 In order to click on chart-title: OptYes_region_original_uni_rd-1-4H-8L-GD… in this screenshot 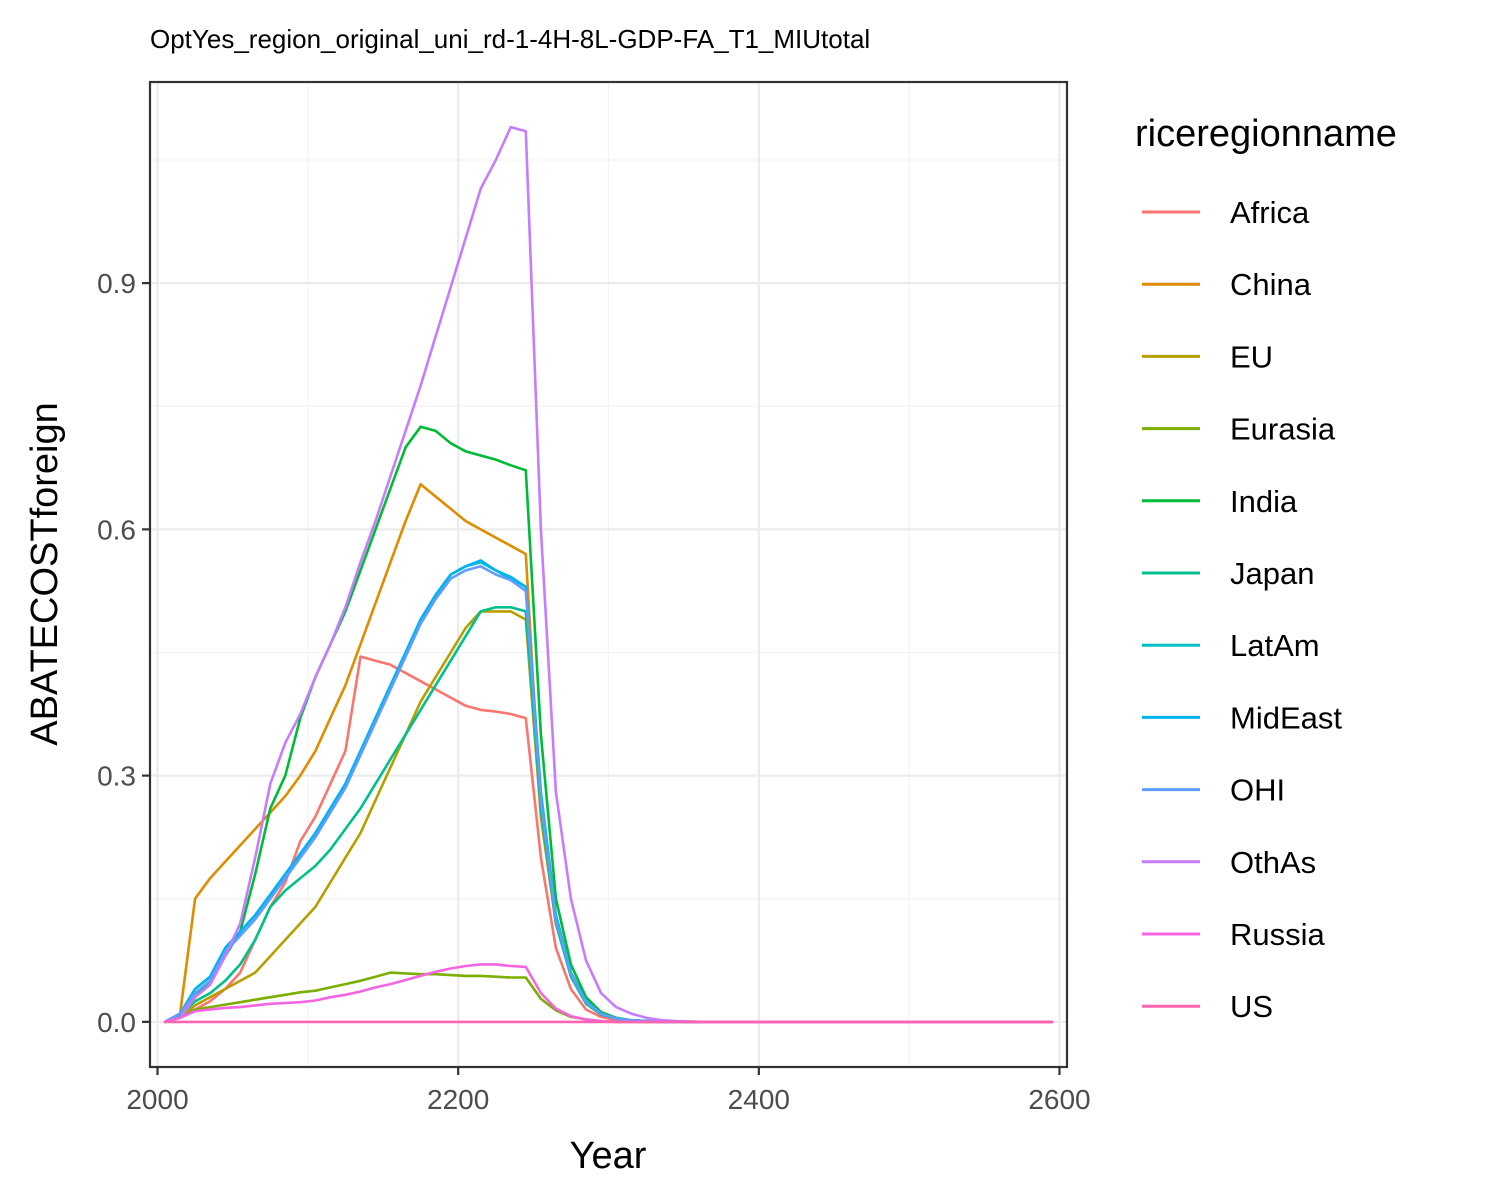, I will do `click(510, 39)`.